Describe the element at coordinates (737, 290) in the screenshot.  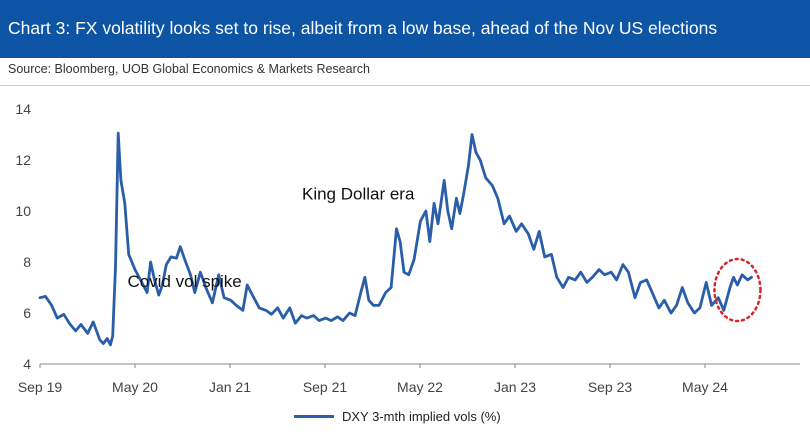
I see `highlight-circle` at that location.